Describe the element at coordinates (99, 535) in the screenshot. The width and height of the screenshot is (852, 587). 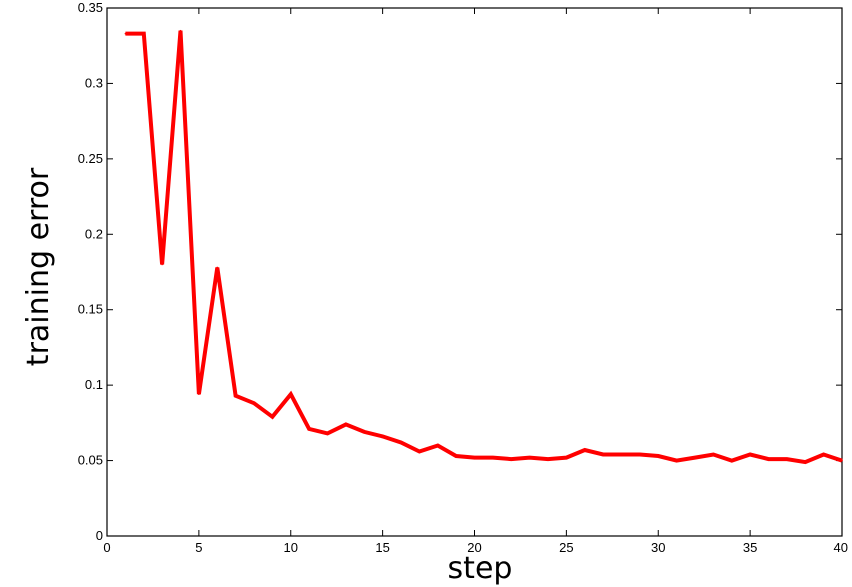
I see `y-tick-label: 0` at that location.